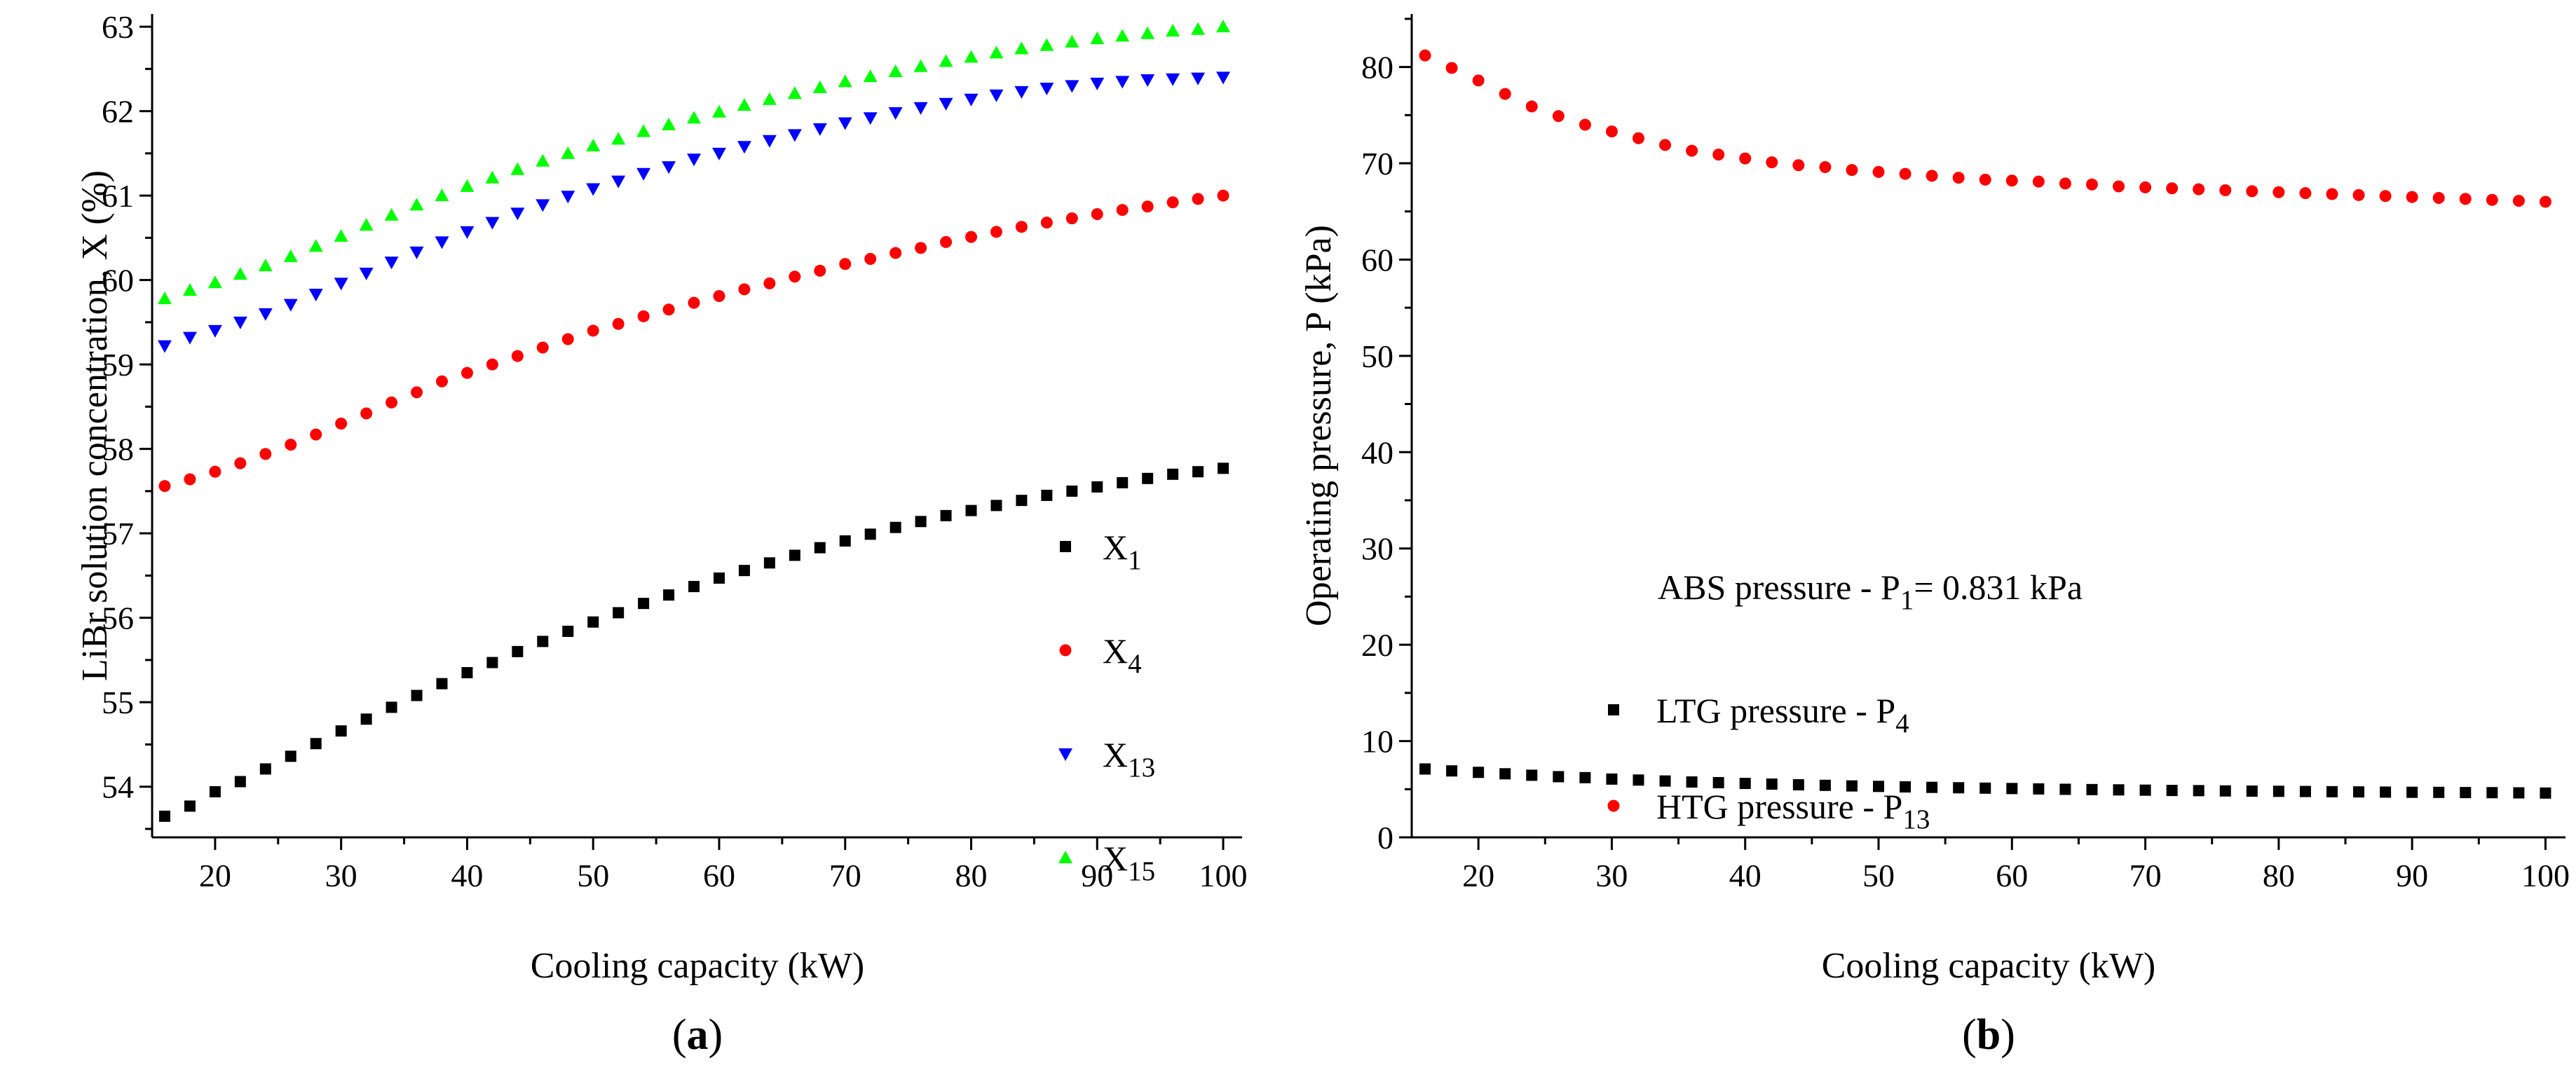  Describe the element at coordinates (1097, 875) in the screenshot. I see `x-tick-label: 90` at that location.